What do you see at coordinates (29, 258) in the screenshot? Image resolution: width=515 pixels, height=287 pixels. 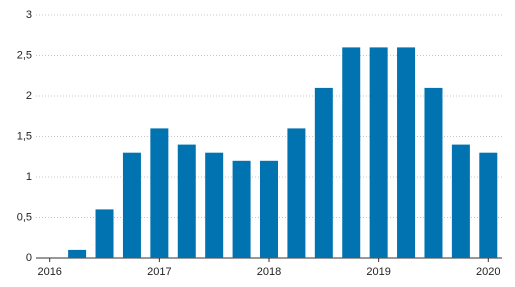 I see `y-tick-label: 0` at bounding box center [29, 258].